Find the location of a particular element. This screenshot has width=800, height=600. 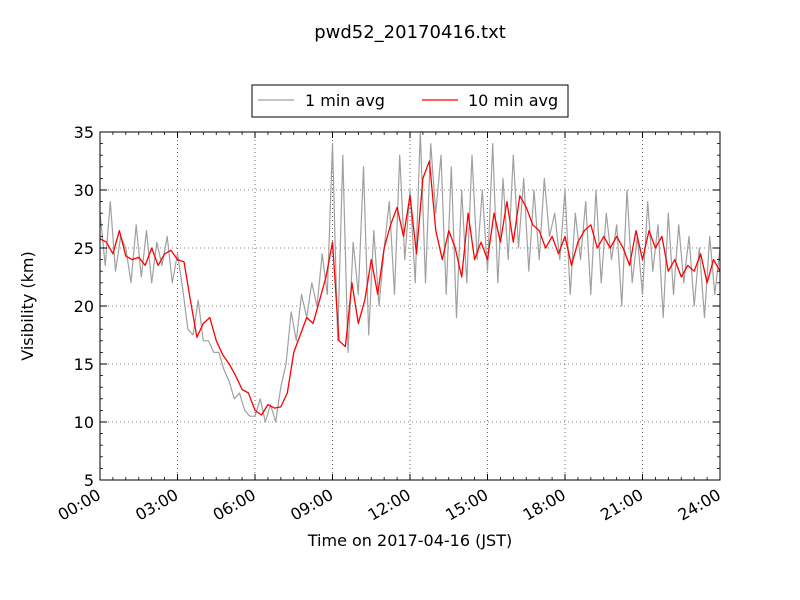

y-tick-label: 20 is located at coordinates (84, 306).